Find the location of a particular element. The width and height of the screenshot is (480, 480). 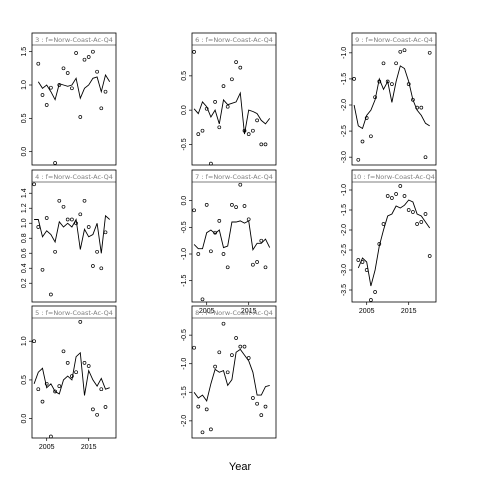

panel-3: 6 : f=Norw-Coast-Ac-Q4 -0.5 0.0 0.5 is located at coordinates (229, 99).